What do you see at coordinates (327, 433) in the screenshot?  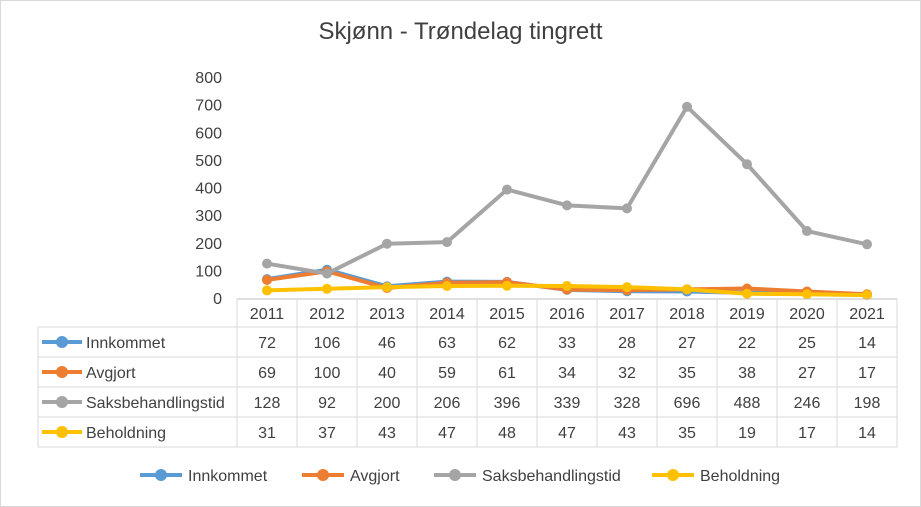 I see `table-cell: 37` at bounding box center [327, 433].